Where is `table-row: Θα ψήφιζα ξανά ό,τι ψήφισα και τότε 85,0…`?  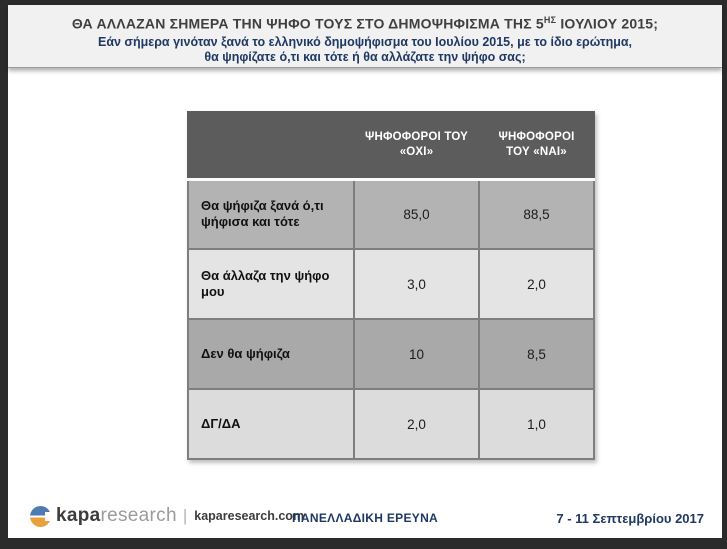
table-row: Θα ψήφιζα ξανά ό,τι ψήφισα και τότε 85,0… is located at coordinates (391, 214).